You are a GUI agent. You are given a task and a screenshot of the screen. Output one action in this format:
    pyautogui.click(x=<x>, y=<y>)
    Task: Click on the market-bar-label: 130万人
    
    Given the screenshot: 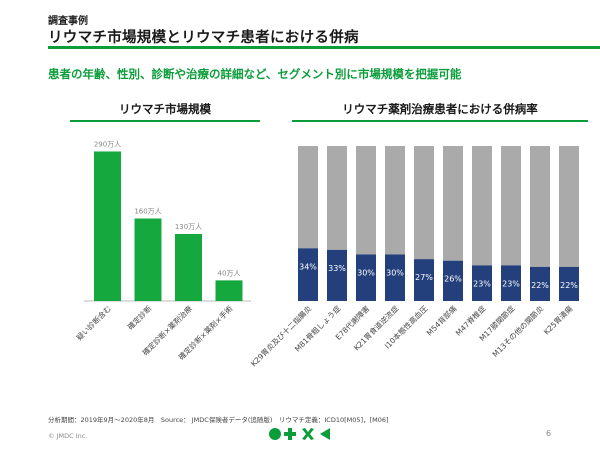 What is the action you would take?
    pyautogui.click(x=188, y=227)
    